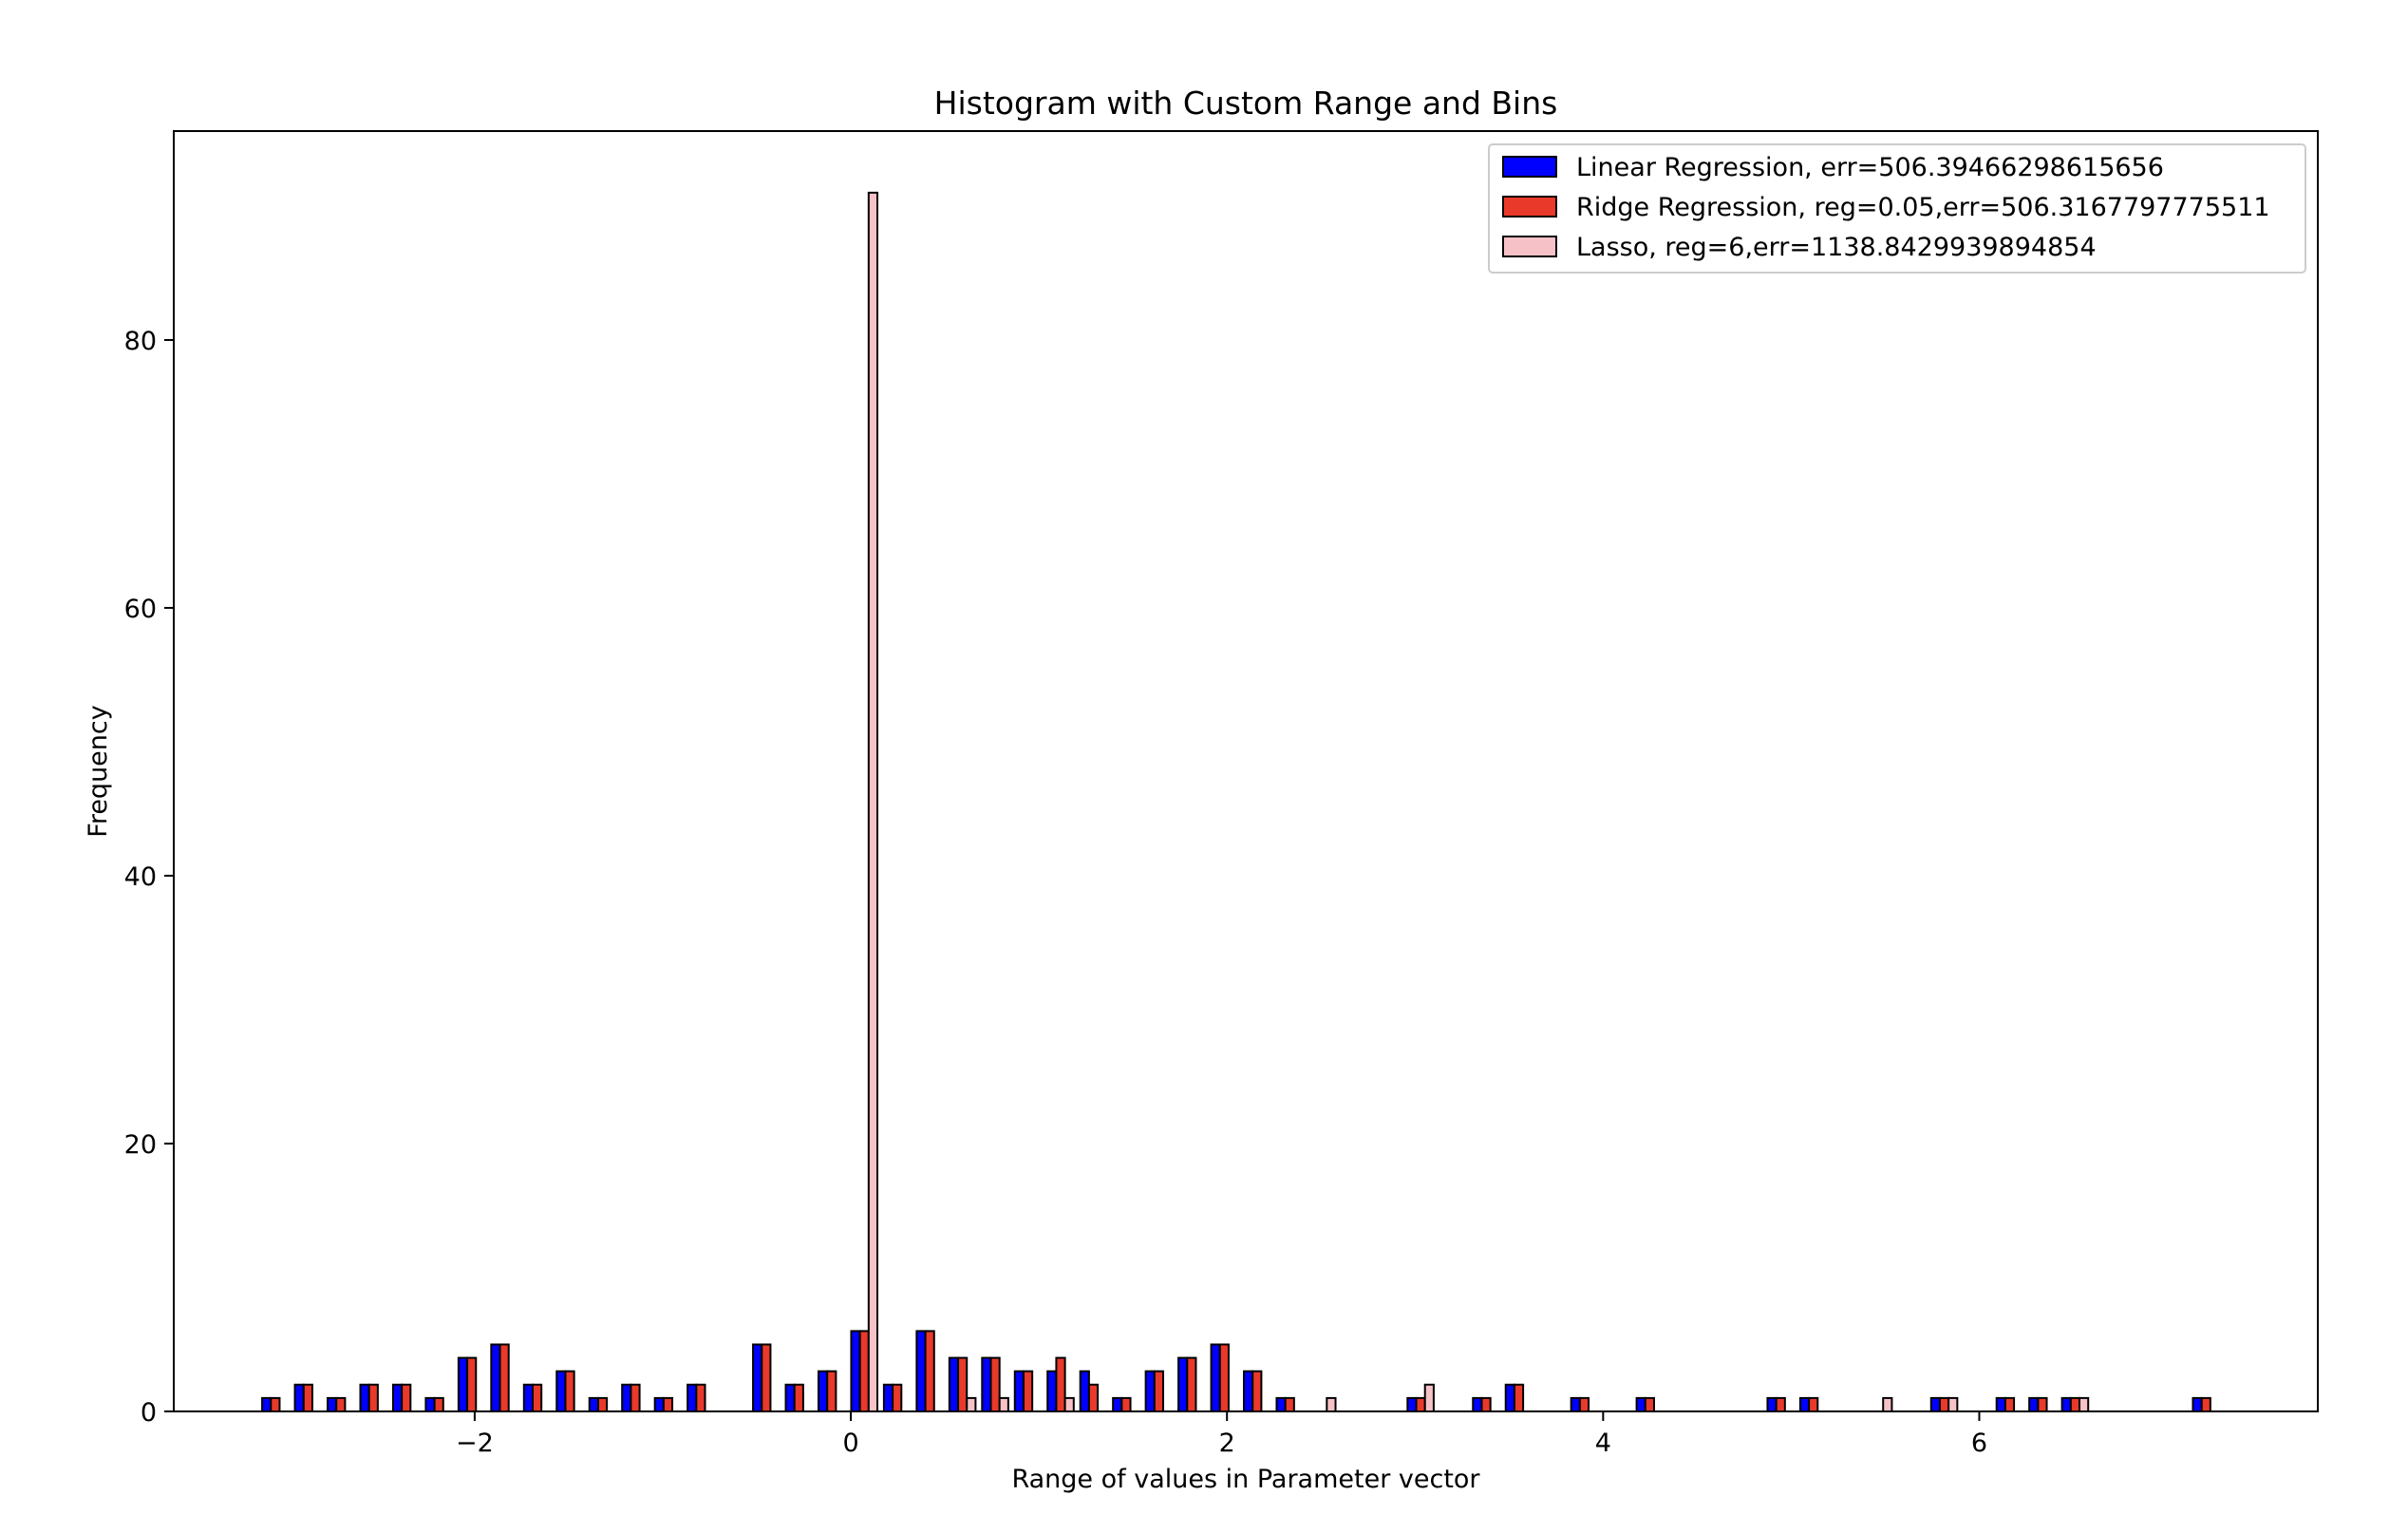 This screenshot has width=2408, height=1533. I want to click on x-axis-ticks: −2 0 2 4 6, so click(1221, 1434).